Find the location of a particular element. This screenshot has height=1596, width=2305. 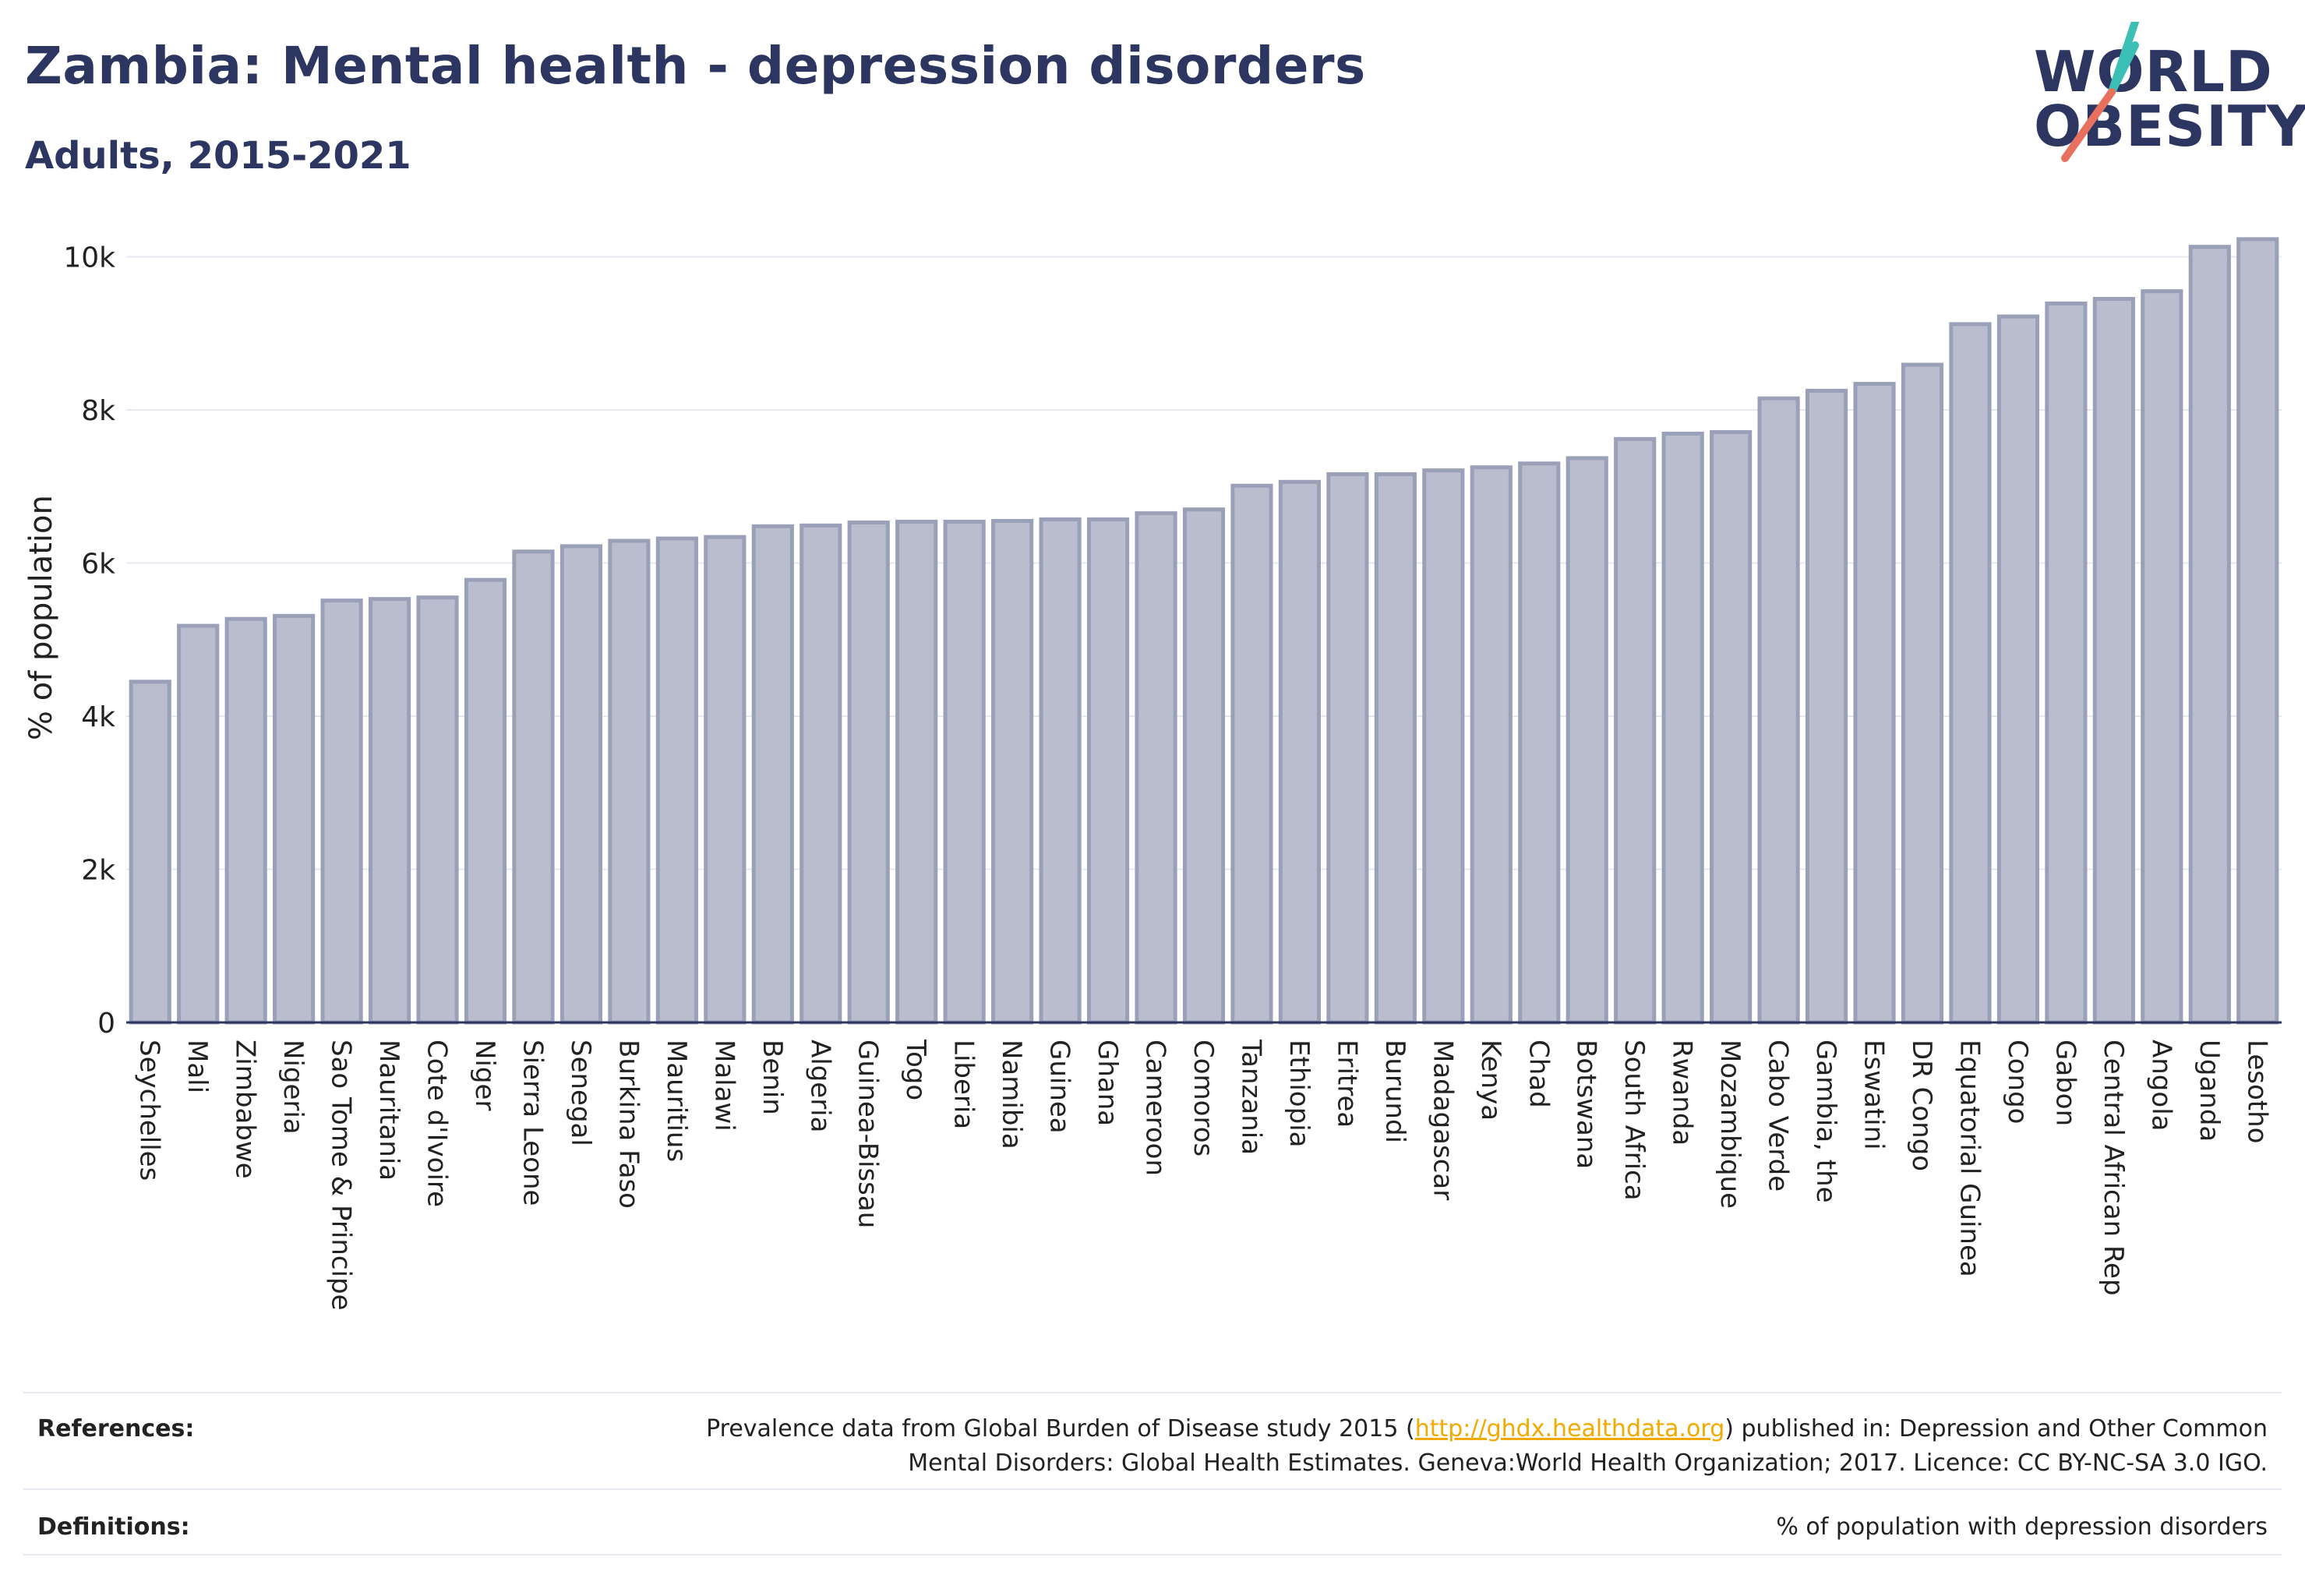

x-tick-label: Lesotho is located at coordinates (2256, 1091).